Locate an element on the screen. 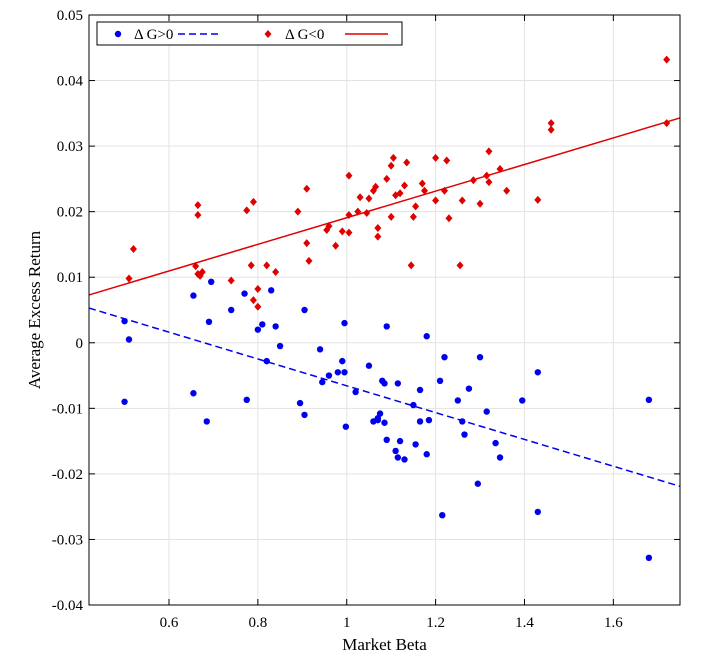  legend-label-g-neg: Δ G<0 is located at coordinates (304, 35).